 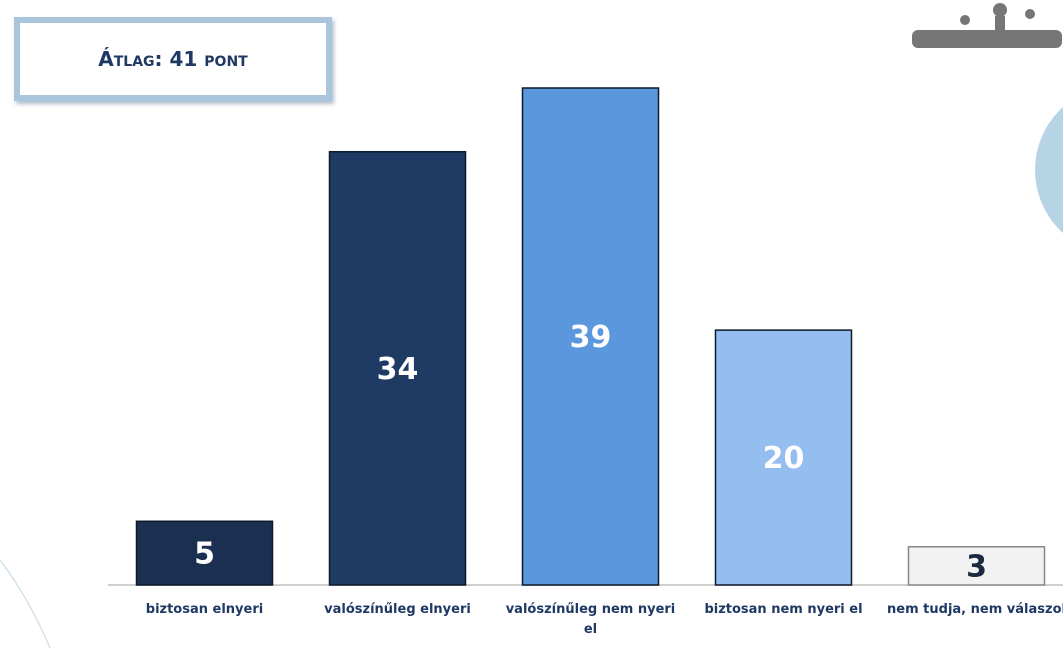 I want to click on value-label: 3, so click(x=976, y=566).